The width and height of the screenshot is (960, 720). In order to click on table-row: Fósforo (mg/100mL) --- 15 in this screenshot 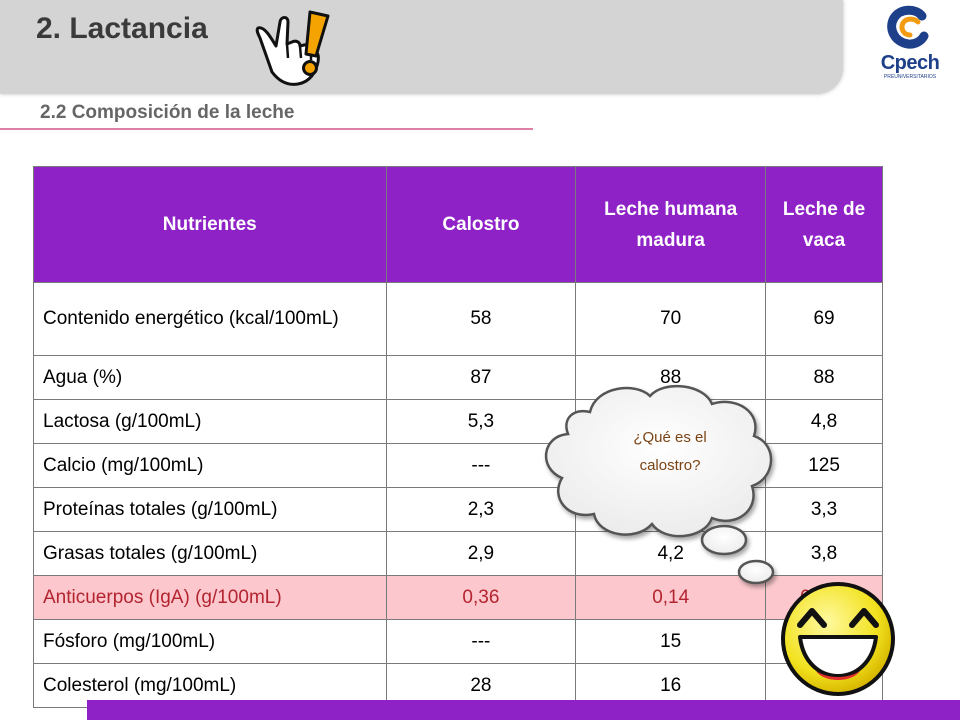, I will do `click(458, 641)`.